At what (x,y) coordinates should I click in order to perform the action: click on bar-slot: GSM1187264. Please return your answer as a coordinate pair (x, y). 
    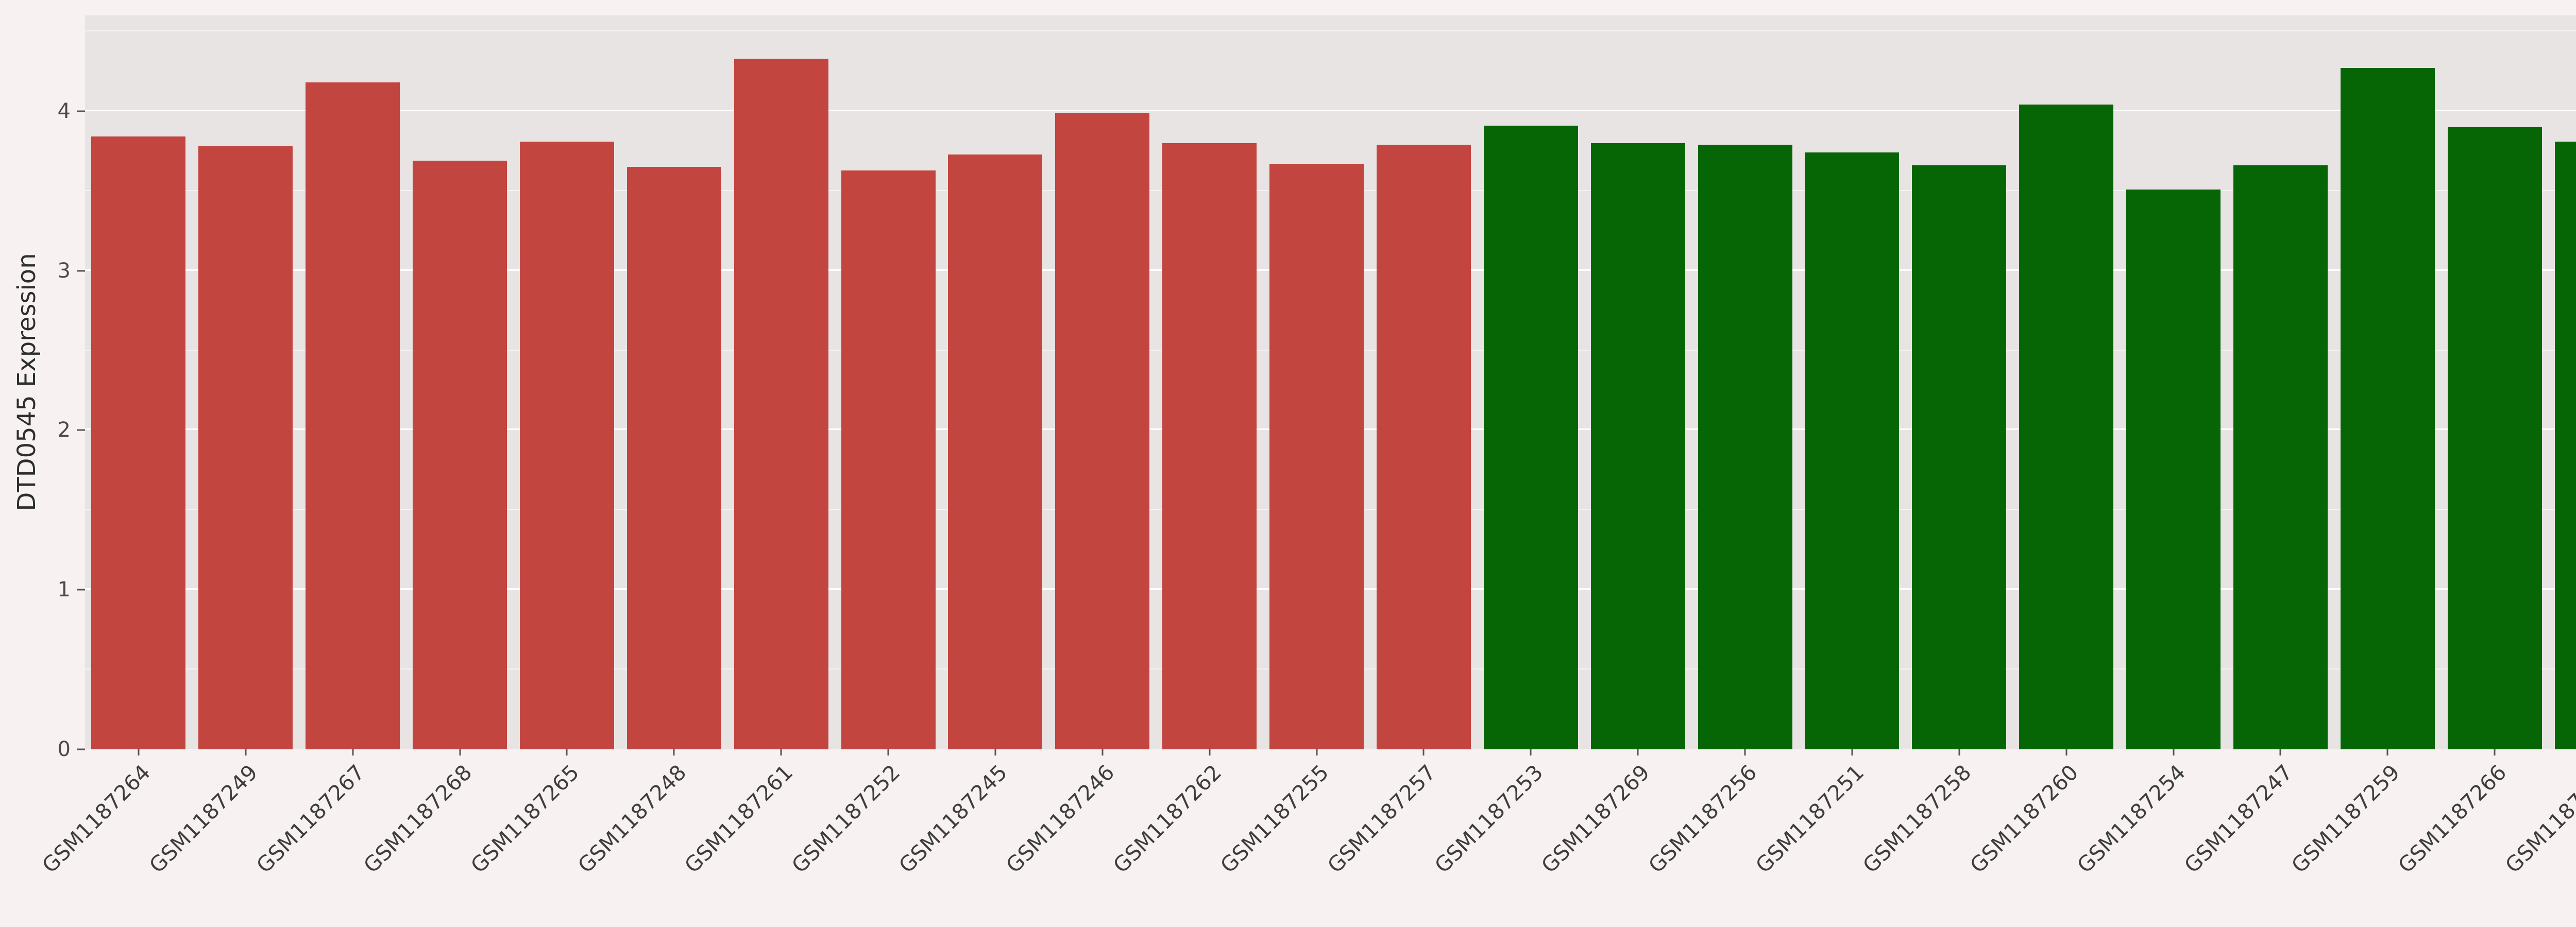
    Looking at the image, I should click on (115, 446).